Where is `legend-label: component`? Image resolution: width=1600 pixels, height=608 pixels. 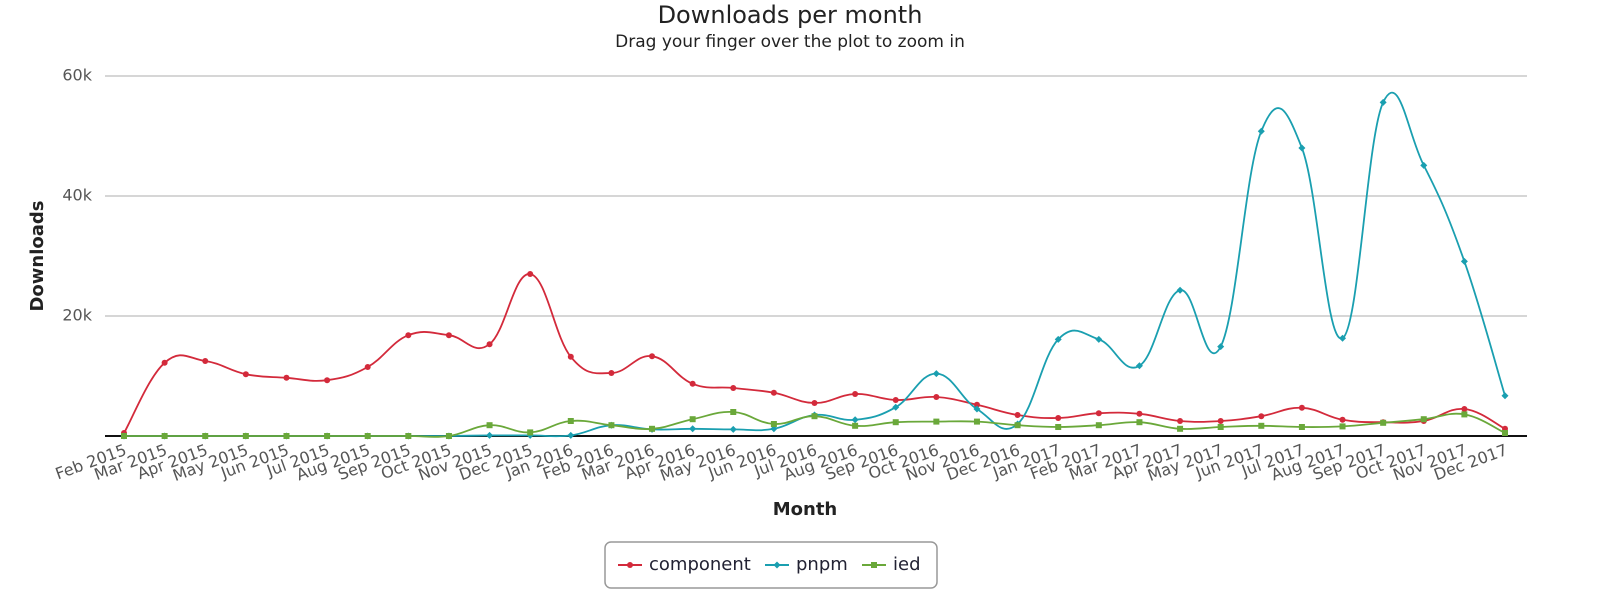
legend-label: component is located at coordinates (700, 564).